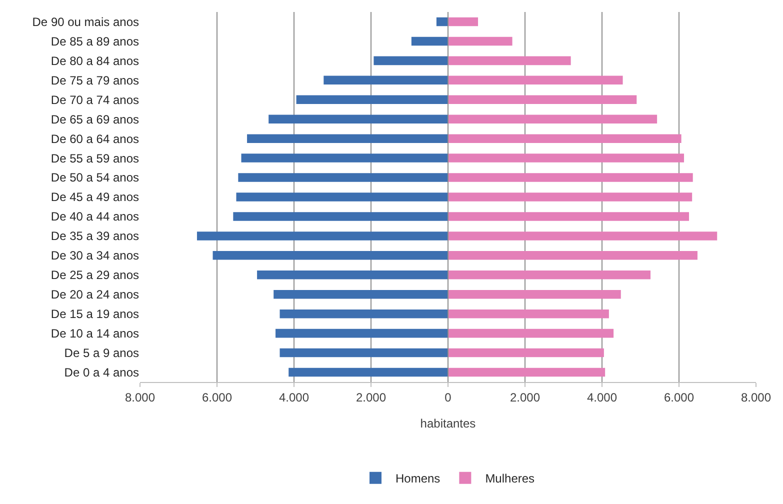 This screenshot has height=504, width=783. I want to click on y-tick-label: De 90 ou mais anos, so click(85, 21).